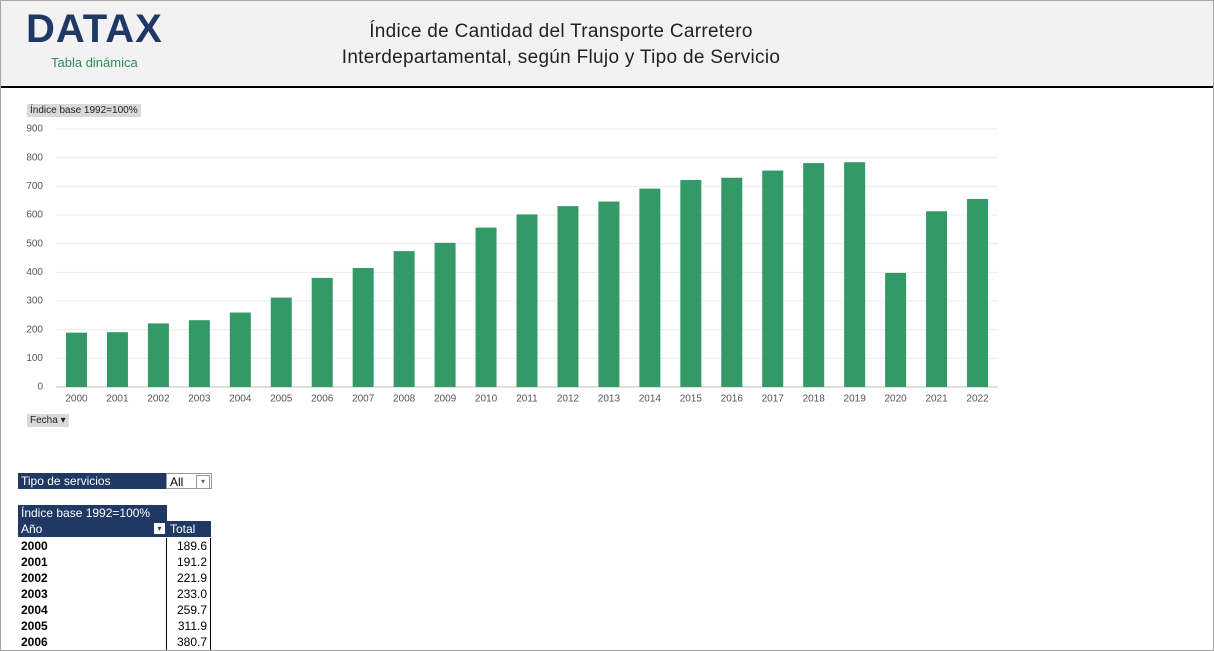 This screenshot has width=1214, height=651. Describe the element at coordinates (92, 562) in the screenshot. I see `row-label: 2001` at that location.